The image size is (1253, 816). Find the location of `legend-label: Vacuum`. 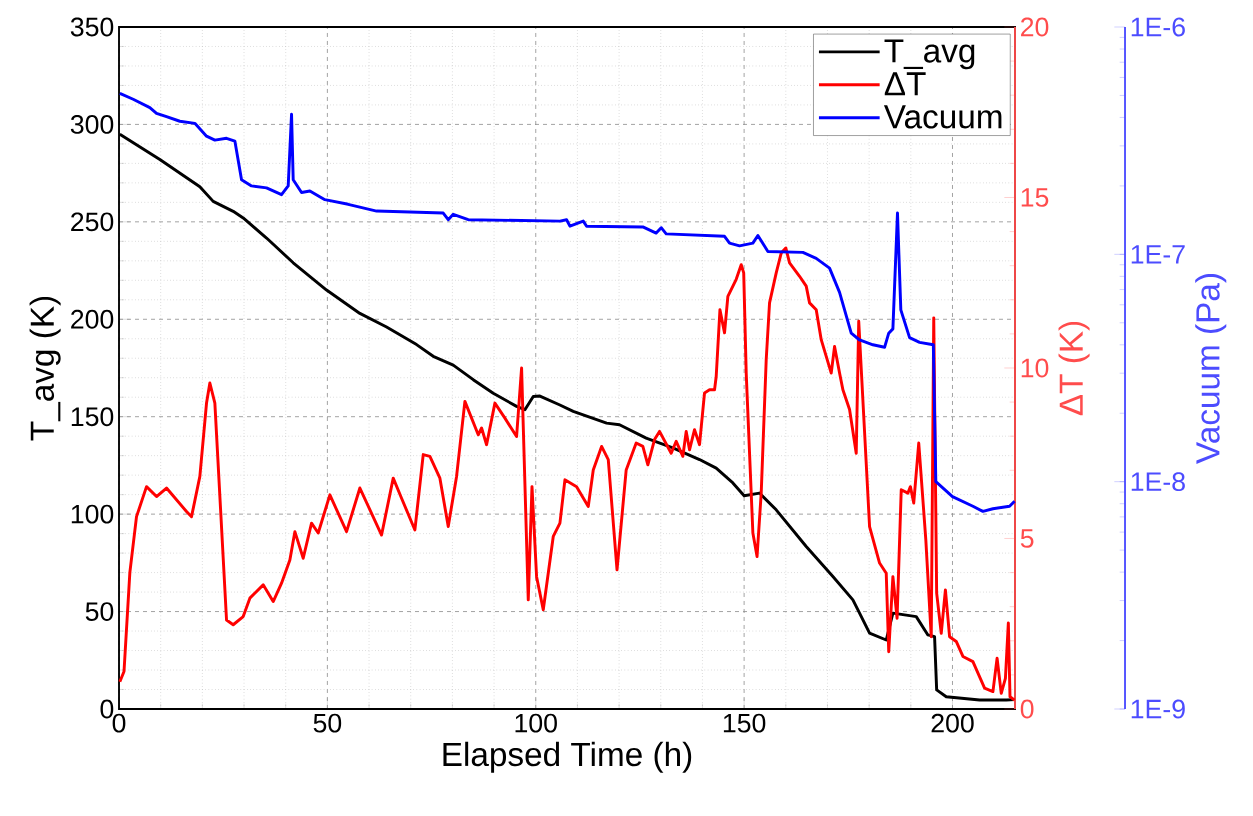

legend-label: Vacuum is located at coordinates (942, 117).